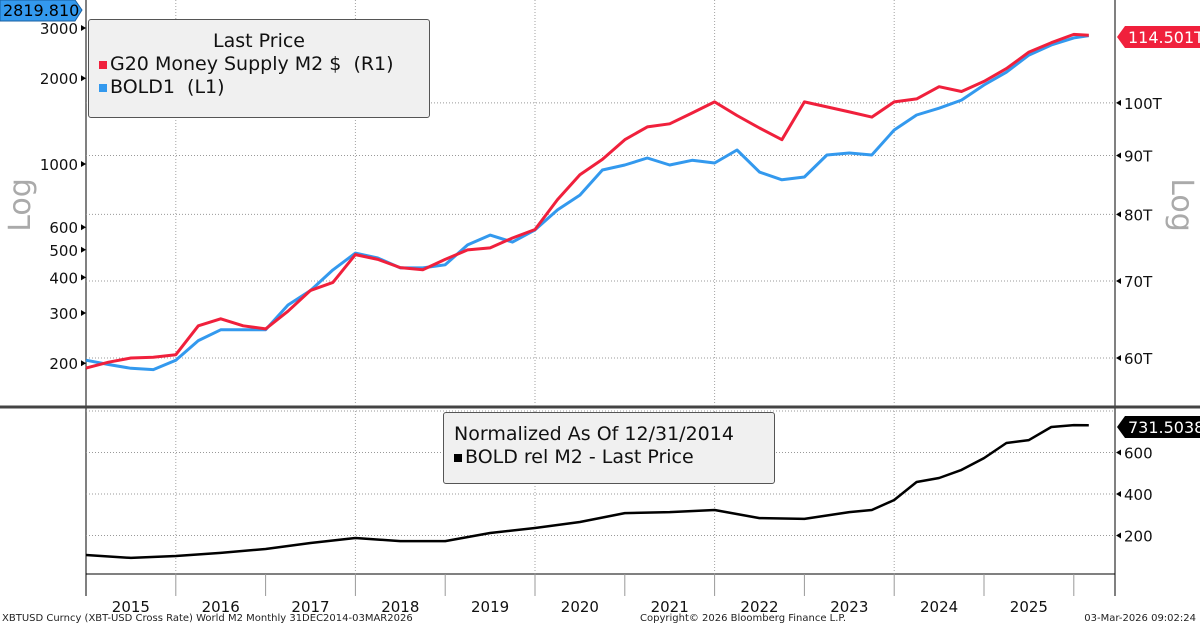 The image size is (1200, 629). What do you see at coordinates (259, 64) in the screenshot?
I see `legend-item-m2: G20 Money Supply M2 $ (R1)` at bounding box center [259, 64].